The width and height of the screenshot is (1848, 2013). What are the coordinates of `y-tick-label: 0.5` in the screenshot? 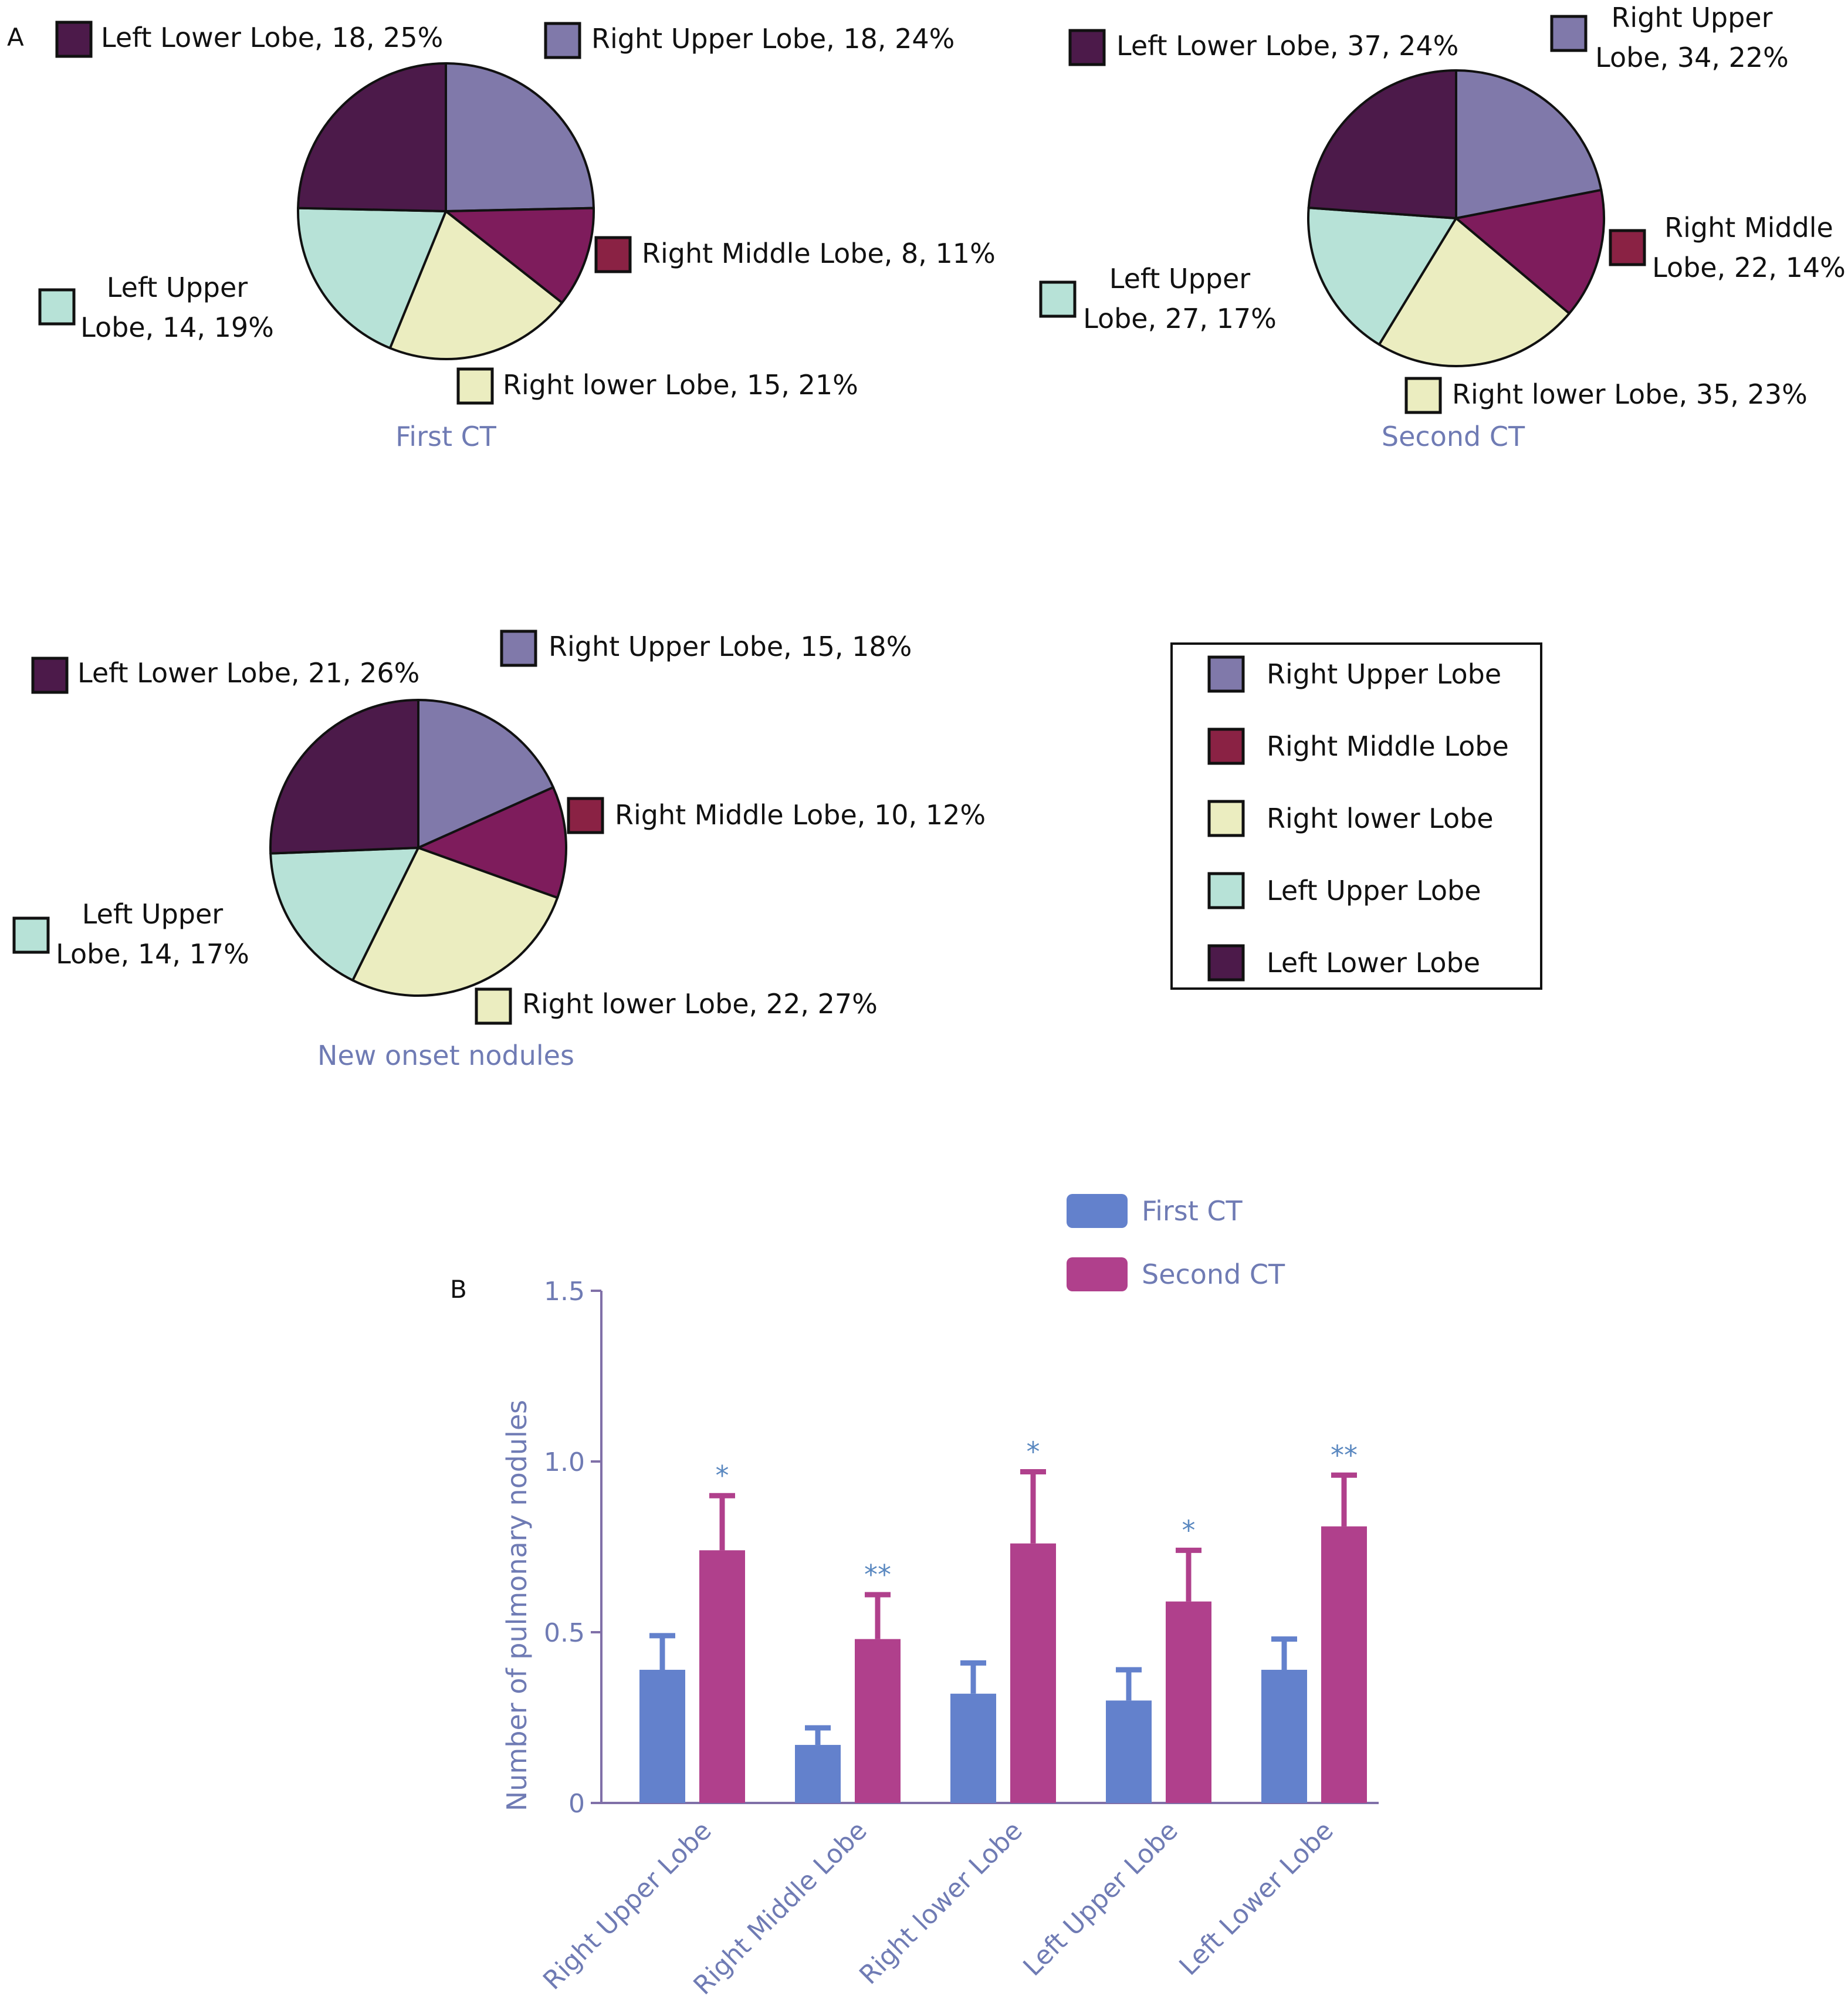 It's located at (564, 1633).